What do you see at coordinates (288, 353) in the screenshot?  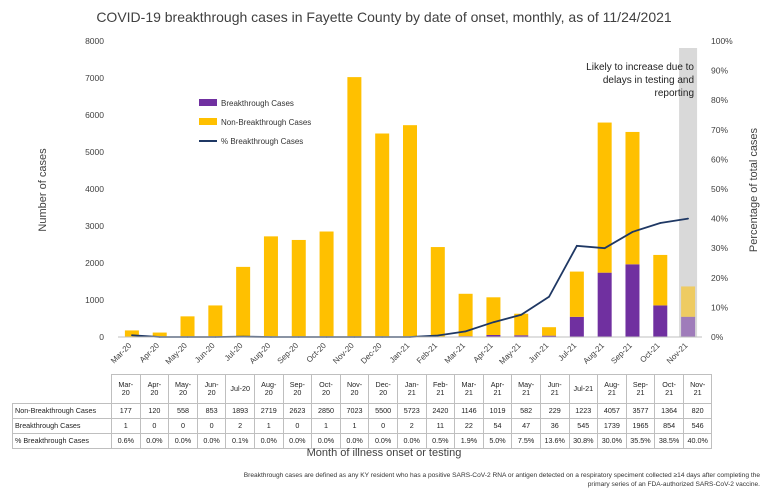 I see `x-tick-label: Sep-20` at bounding box center [288, 353].